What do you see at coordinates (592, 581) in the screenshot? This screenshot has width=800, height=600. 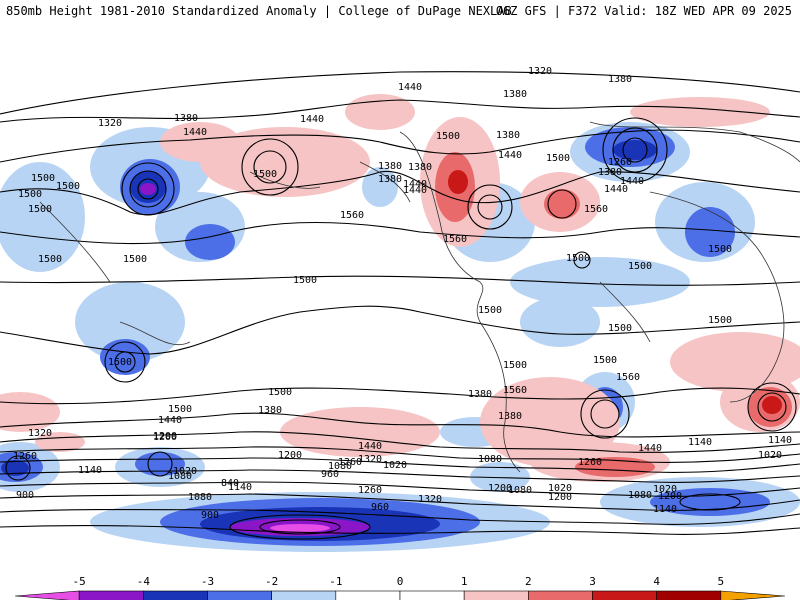 I see `colorbar-tick-label: 3` at bounding box center [592, 581].